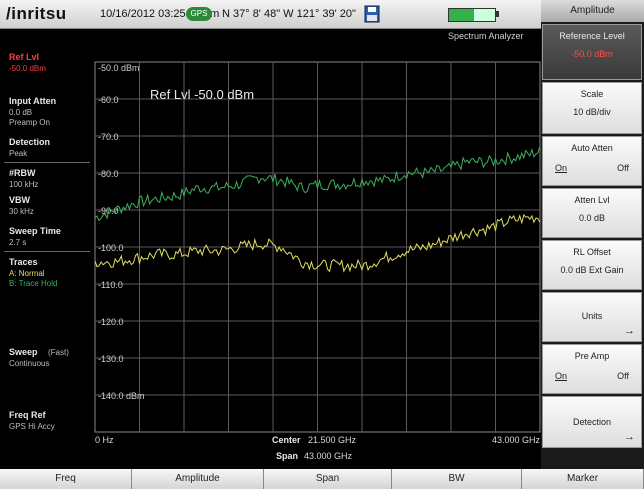  I want to click on key-label: Scale, so click(592, 94).